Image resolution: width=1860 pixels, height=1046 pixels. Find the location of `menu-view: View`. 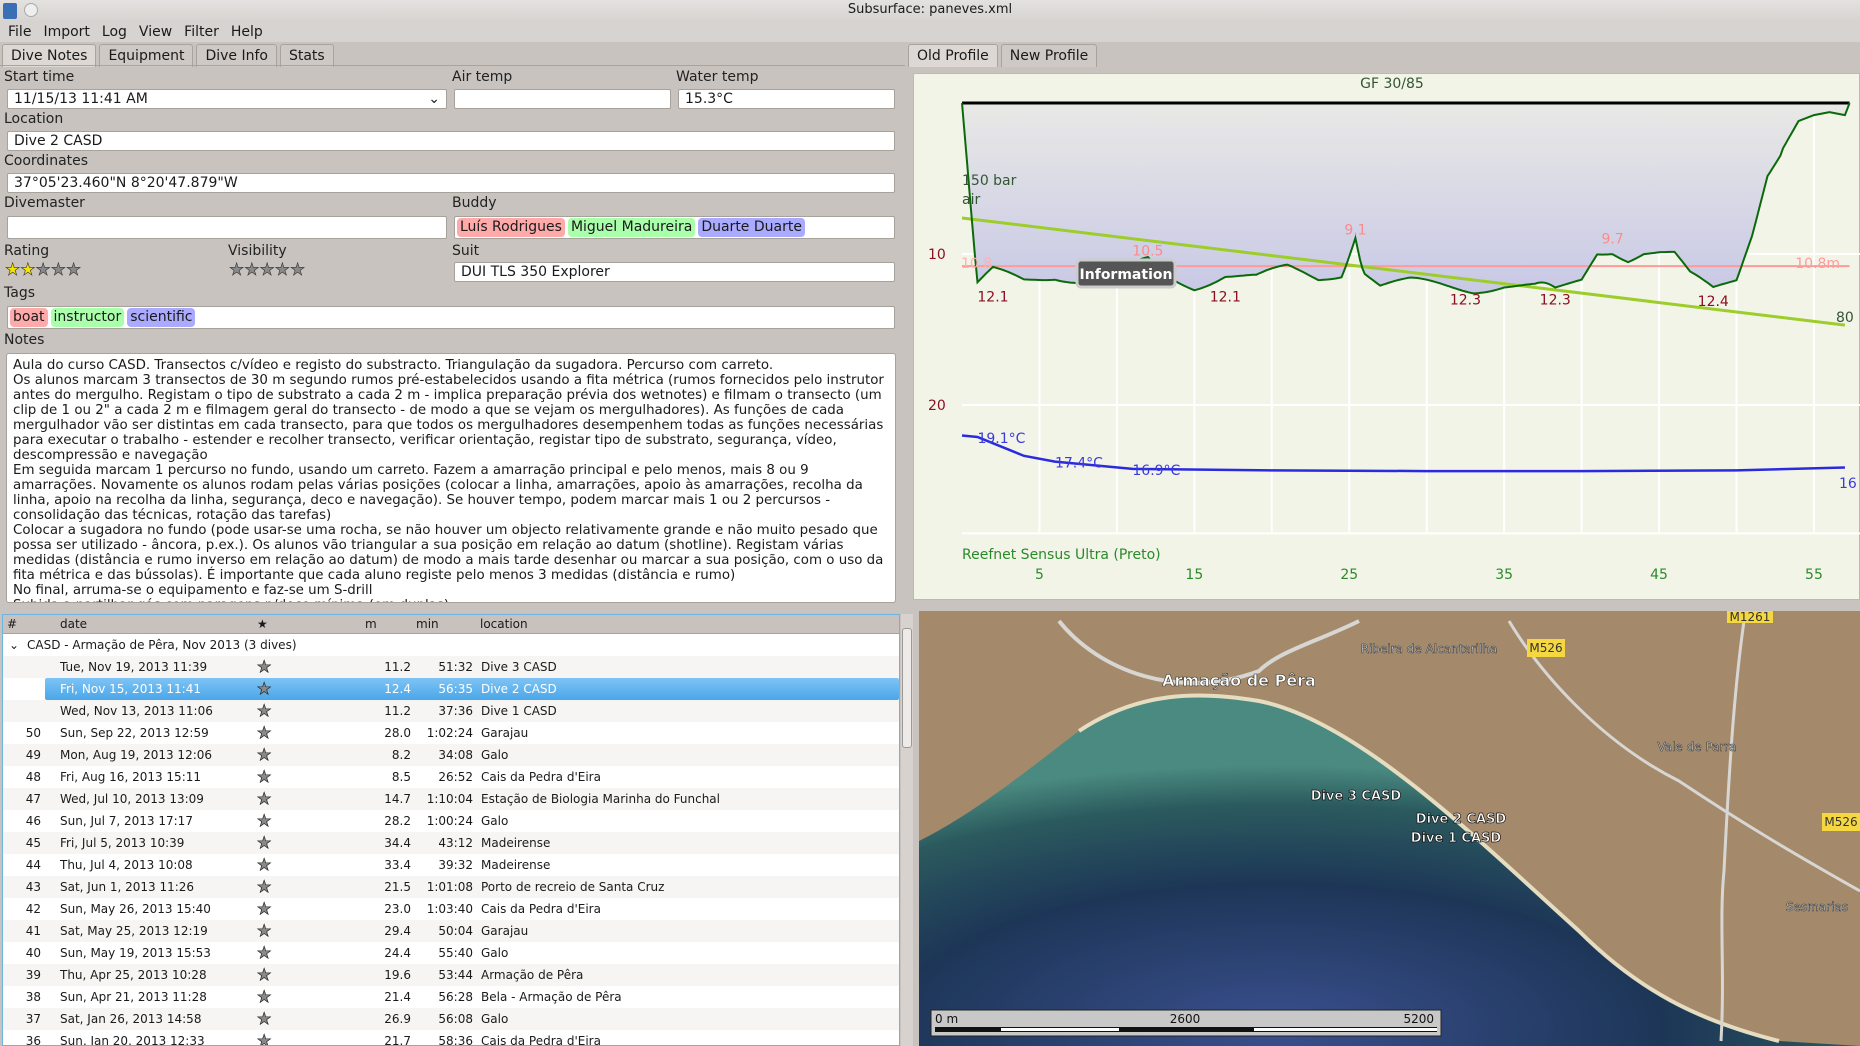

menu-view: View is located at coordinates (155, 32).